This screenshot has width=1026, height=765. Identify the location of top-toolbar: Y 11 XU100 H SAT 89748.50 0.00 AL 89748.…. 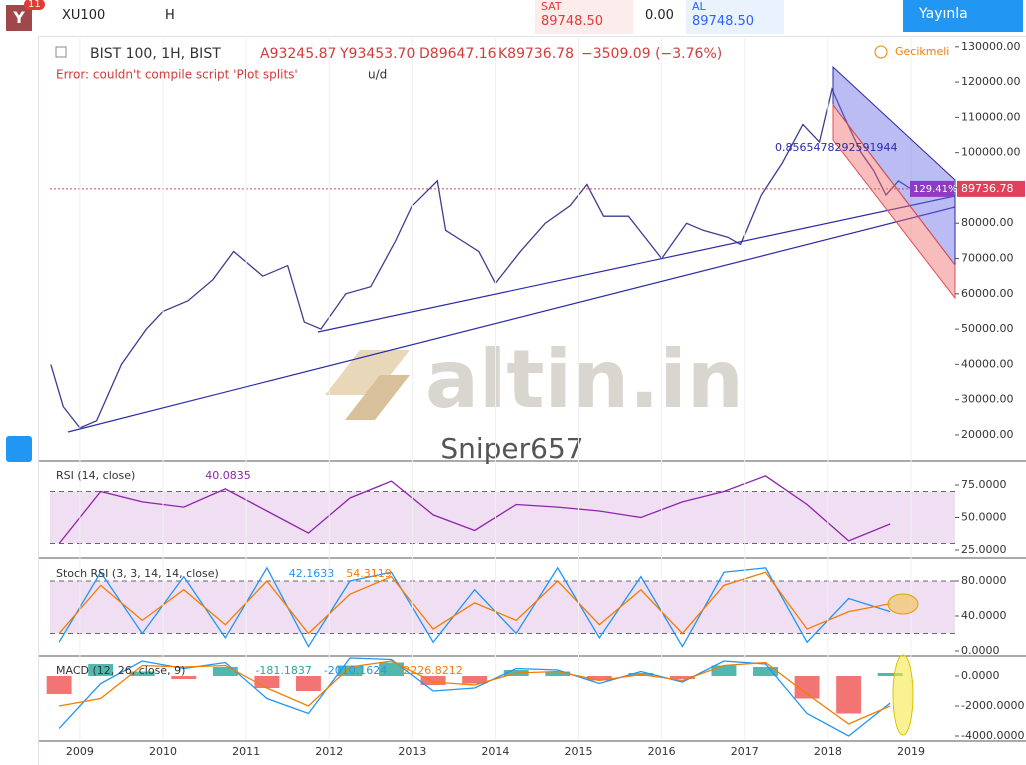
(513, 18).